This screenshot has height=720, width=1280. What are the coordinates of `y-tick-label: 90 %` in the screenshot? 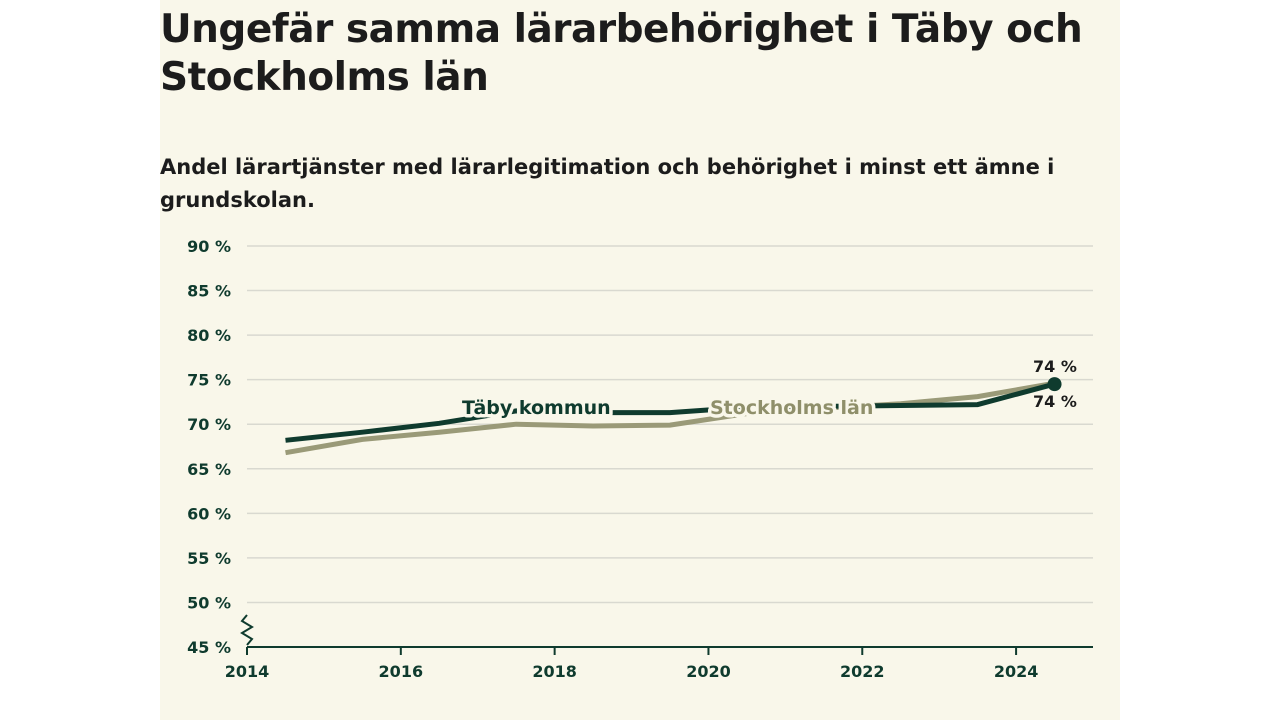 It's located at (209, 246).